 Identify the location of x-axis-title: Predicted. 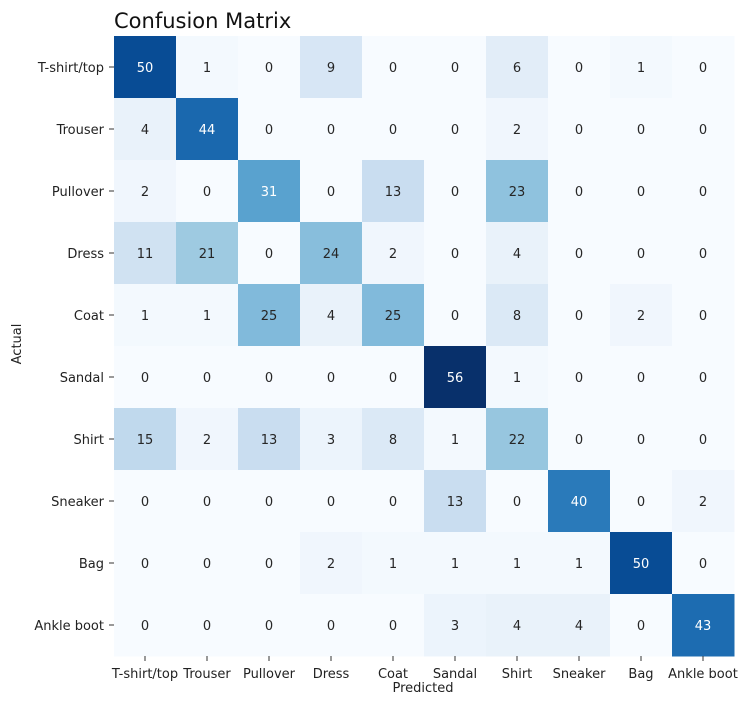
(422, 688).